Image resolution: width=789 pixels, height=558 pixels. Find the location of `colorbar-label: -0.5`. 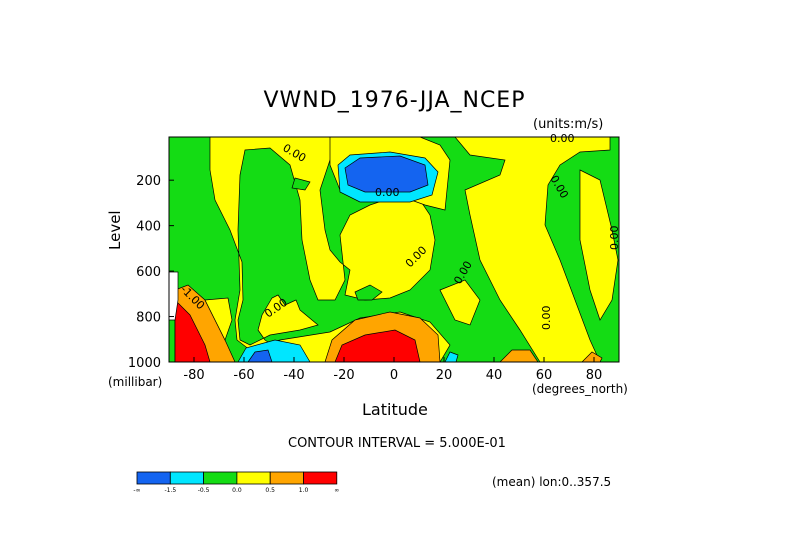

colorbar-label: -0.5 is located at coordinates (204, 490).